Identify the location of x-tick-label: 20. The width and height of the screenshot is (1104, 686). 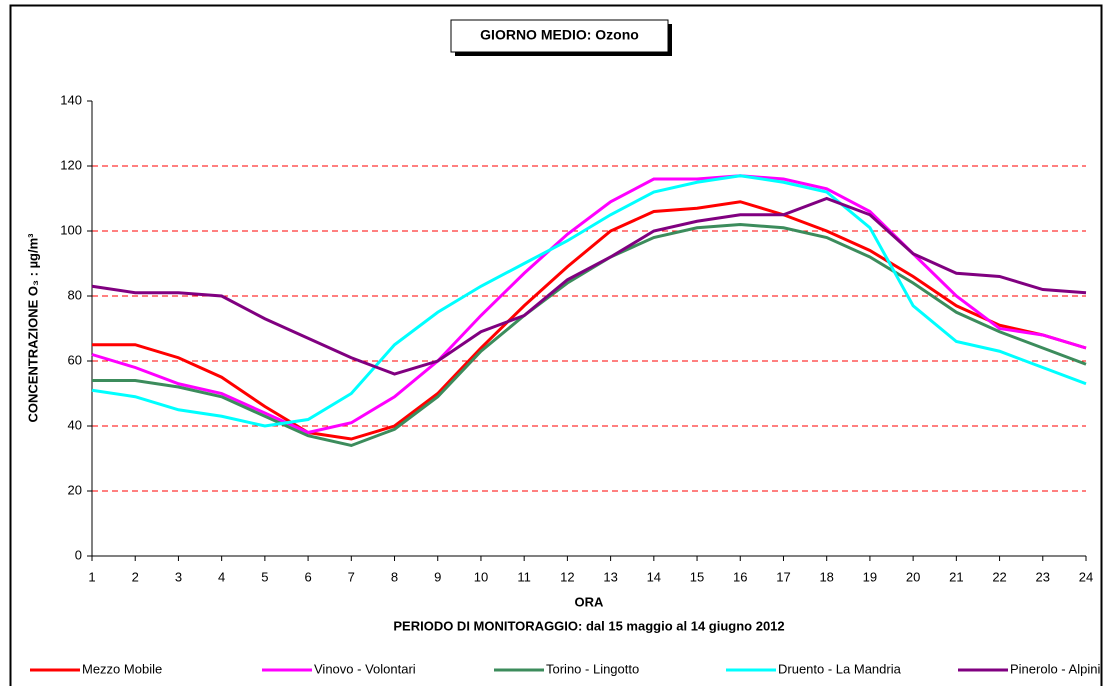
(913, 576).